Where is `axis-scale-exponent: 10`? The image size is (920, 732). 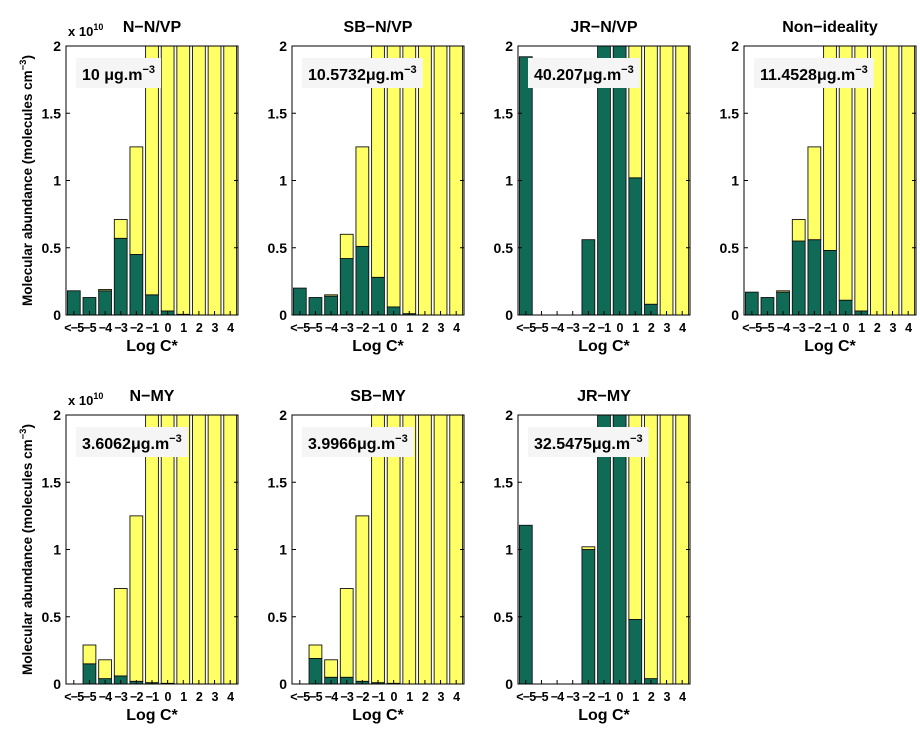
axis-scale-exponent: 10 is located at coordinates (98, 27).